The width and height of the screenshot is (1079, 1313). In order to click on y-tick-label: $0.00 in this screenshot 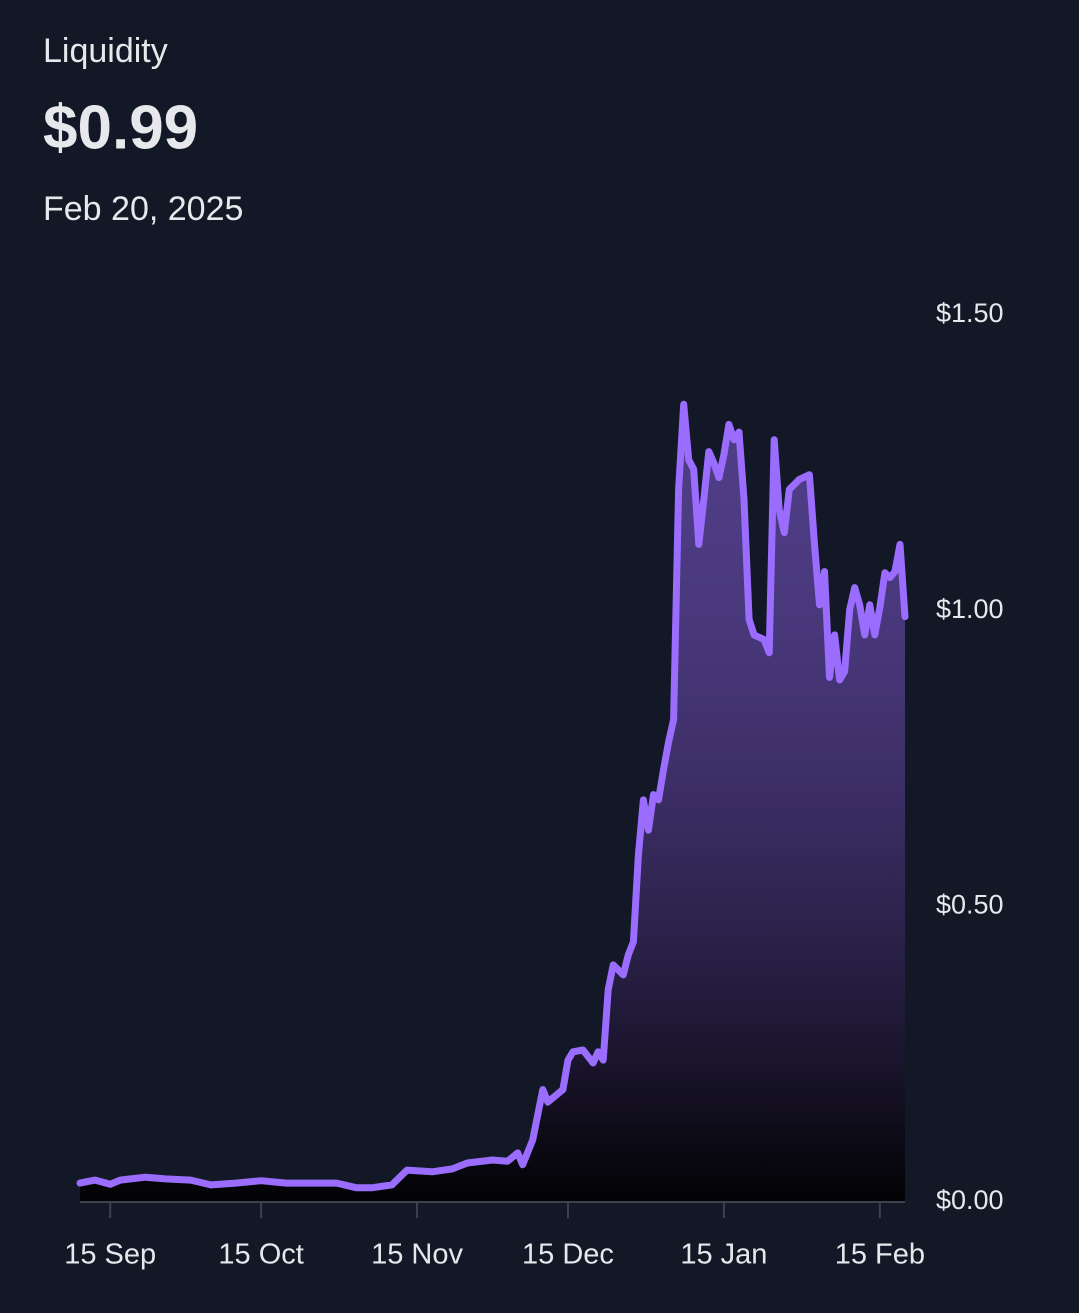, I will do `click(970, 1200)`.